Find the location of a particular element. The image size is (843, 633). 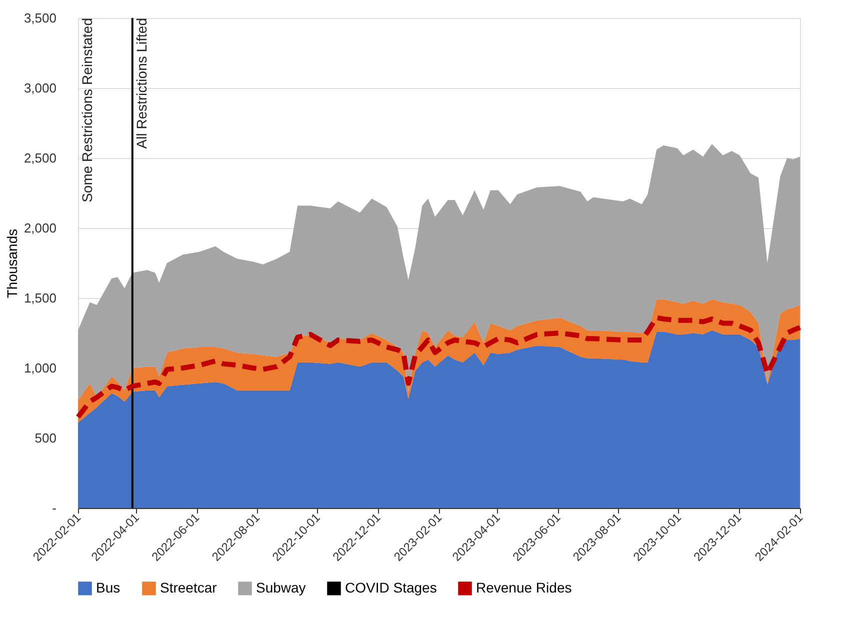

y-tick-label: 1,000 is located at coordinates (40, 368).